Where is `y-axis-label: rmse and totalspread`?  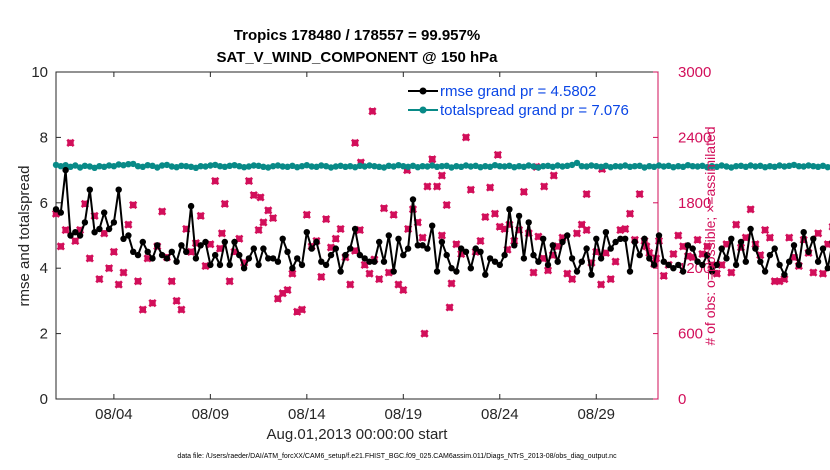 y-axis-label: rmse and totalspread is located at coordinates (24, 236).